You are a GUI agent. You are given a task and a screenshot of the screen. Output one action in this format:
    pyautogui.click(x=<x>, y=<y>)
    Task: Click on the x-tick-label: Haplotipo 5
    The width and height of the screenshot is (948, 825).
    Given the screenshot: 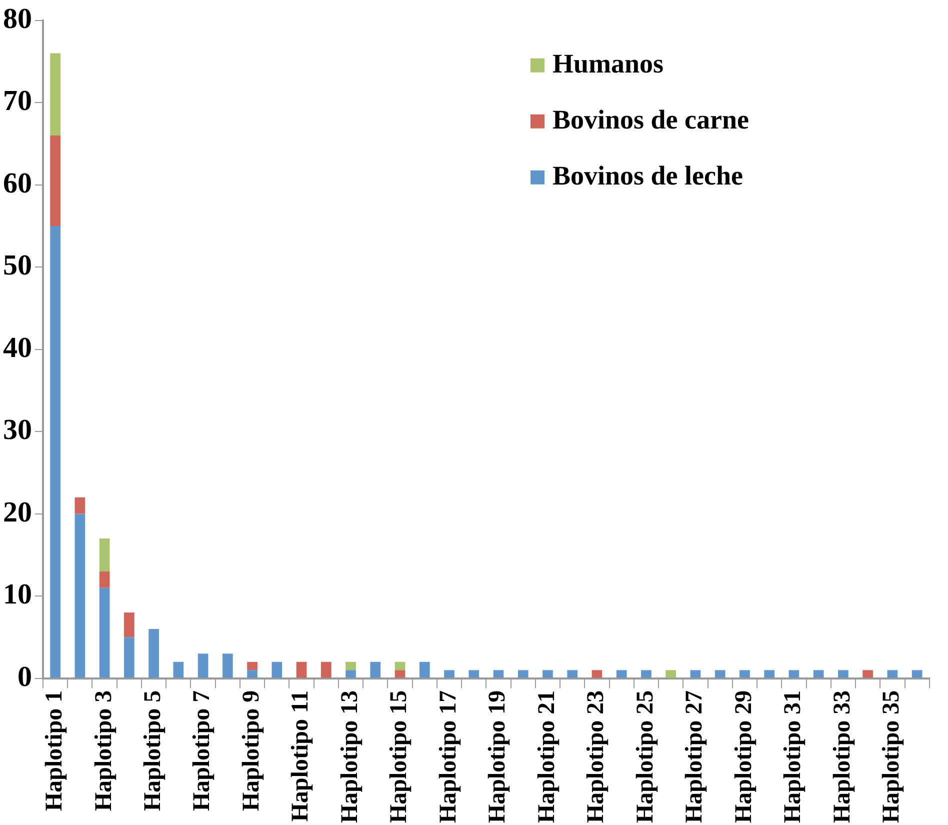 What is the action you would take?
    pyautogui.click(x=153, y=751)
    